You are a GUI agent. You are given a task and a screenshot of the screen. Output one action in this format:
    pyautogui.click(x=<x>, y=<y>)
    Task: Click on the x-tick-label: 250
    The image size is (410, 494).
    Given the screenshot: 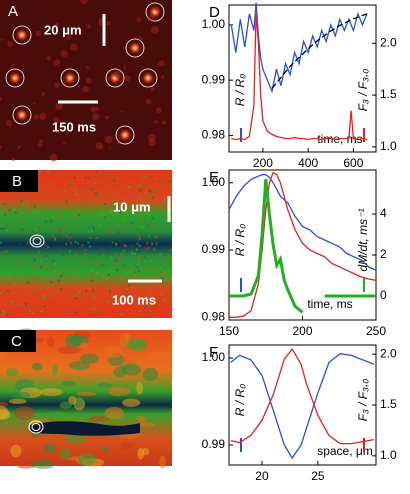 What is the action you would take?
    pyautogui.click(x=376, y=331)
    